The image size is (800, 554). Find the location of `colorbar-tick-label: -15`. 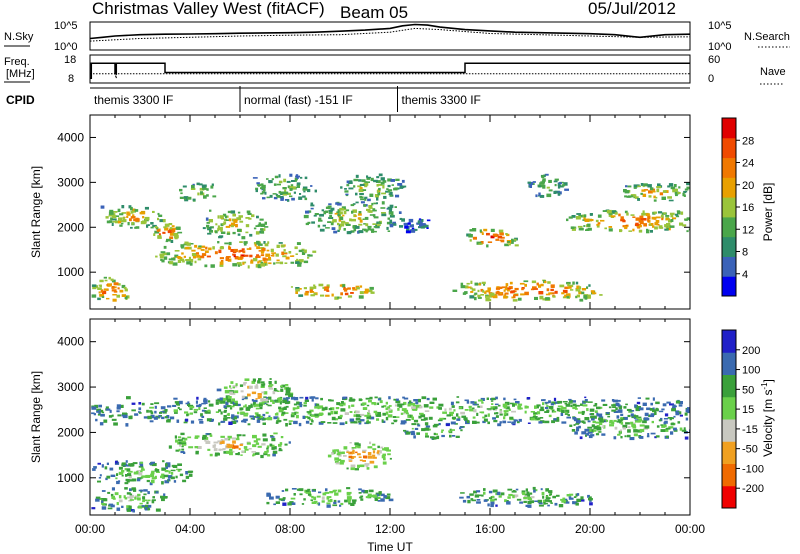

colorbar-tick-label: -15 is located at coordinates (750, 430).